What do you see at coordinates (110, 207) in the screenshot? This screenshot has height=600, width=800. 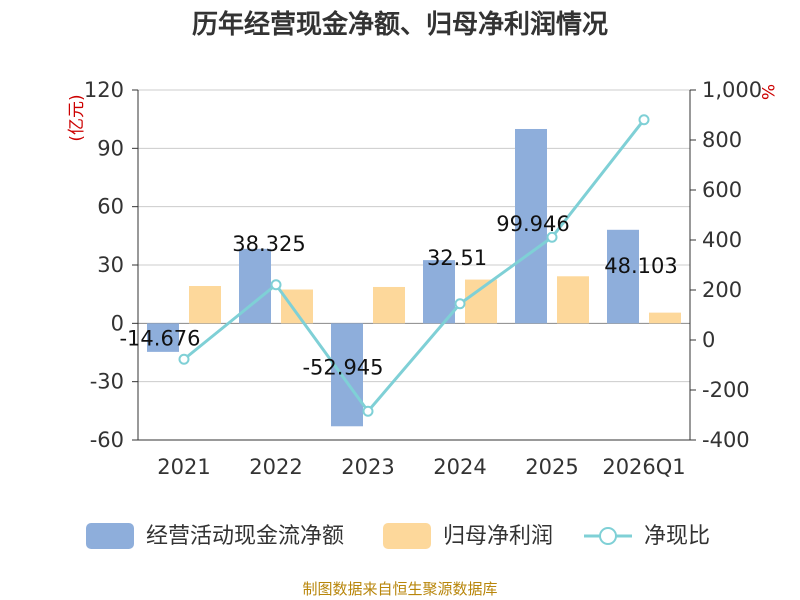 I see `left-tick-label: 60` at bounding box center [110, 207].